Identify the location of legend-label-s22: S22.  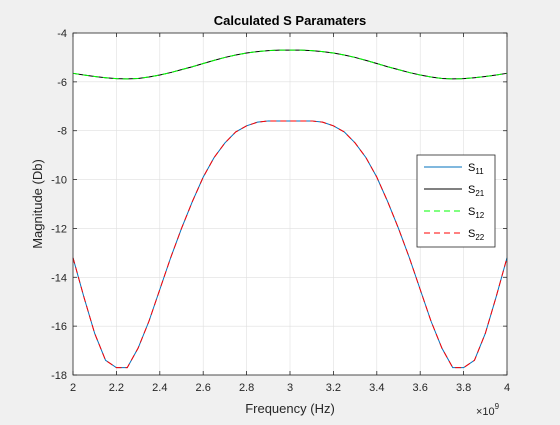
(476, 235).